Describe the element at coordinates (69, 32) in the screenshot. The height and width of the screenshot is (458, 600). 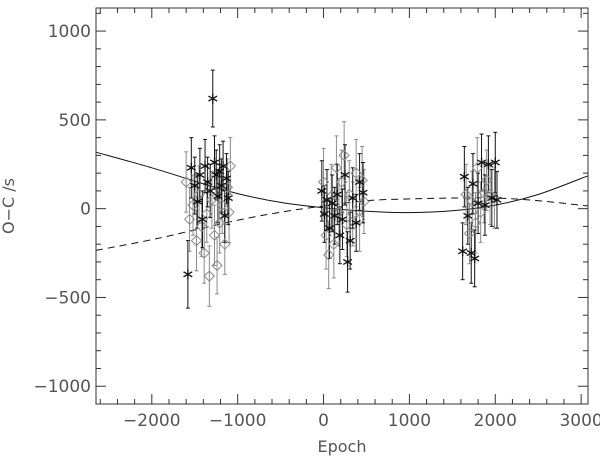
I see `y-tick-label: 1000` at that location.